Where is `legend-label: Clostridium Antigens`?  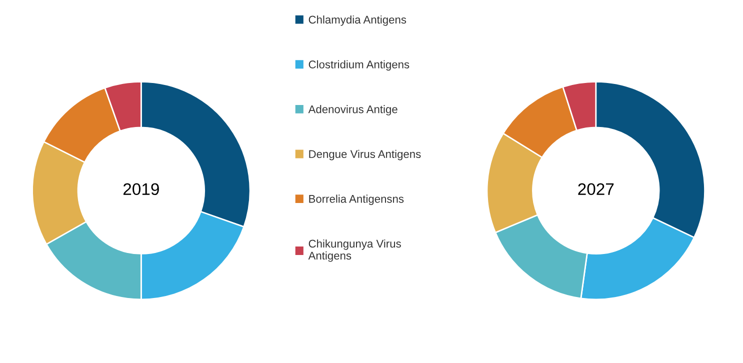
legend-label: Clostridium Antigens is located at coordinates (359, 65).